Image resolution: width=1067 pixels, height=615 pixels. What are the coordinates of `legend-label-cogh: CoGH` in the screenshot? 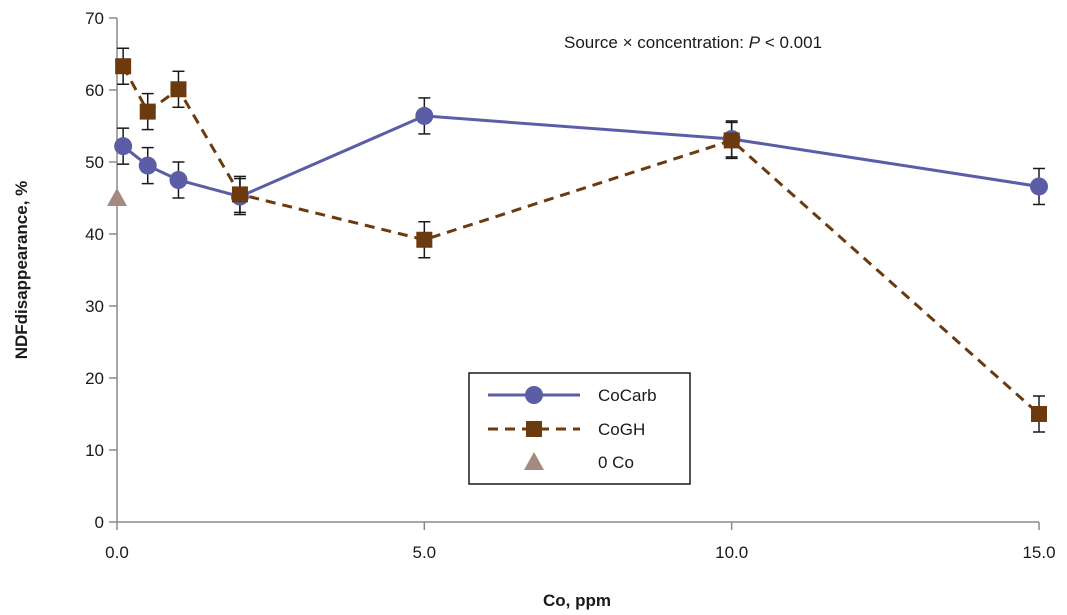 It's located at (621, 429).